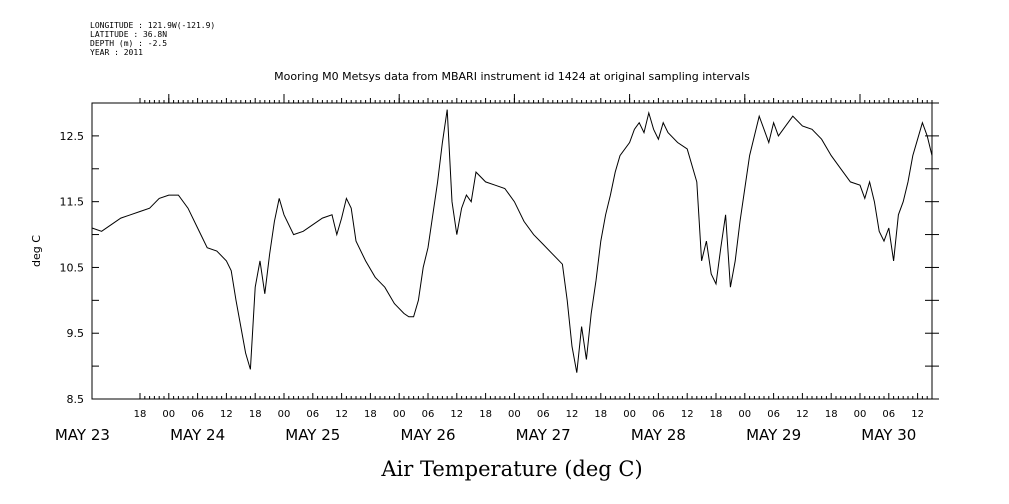 This screenshot has height=504, width=1009. I want to click on depth-label: DEPTH (m) : -2.5, so click(129, 43).